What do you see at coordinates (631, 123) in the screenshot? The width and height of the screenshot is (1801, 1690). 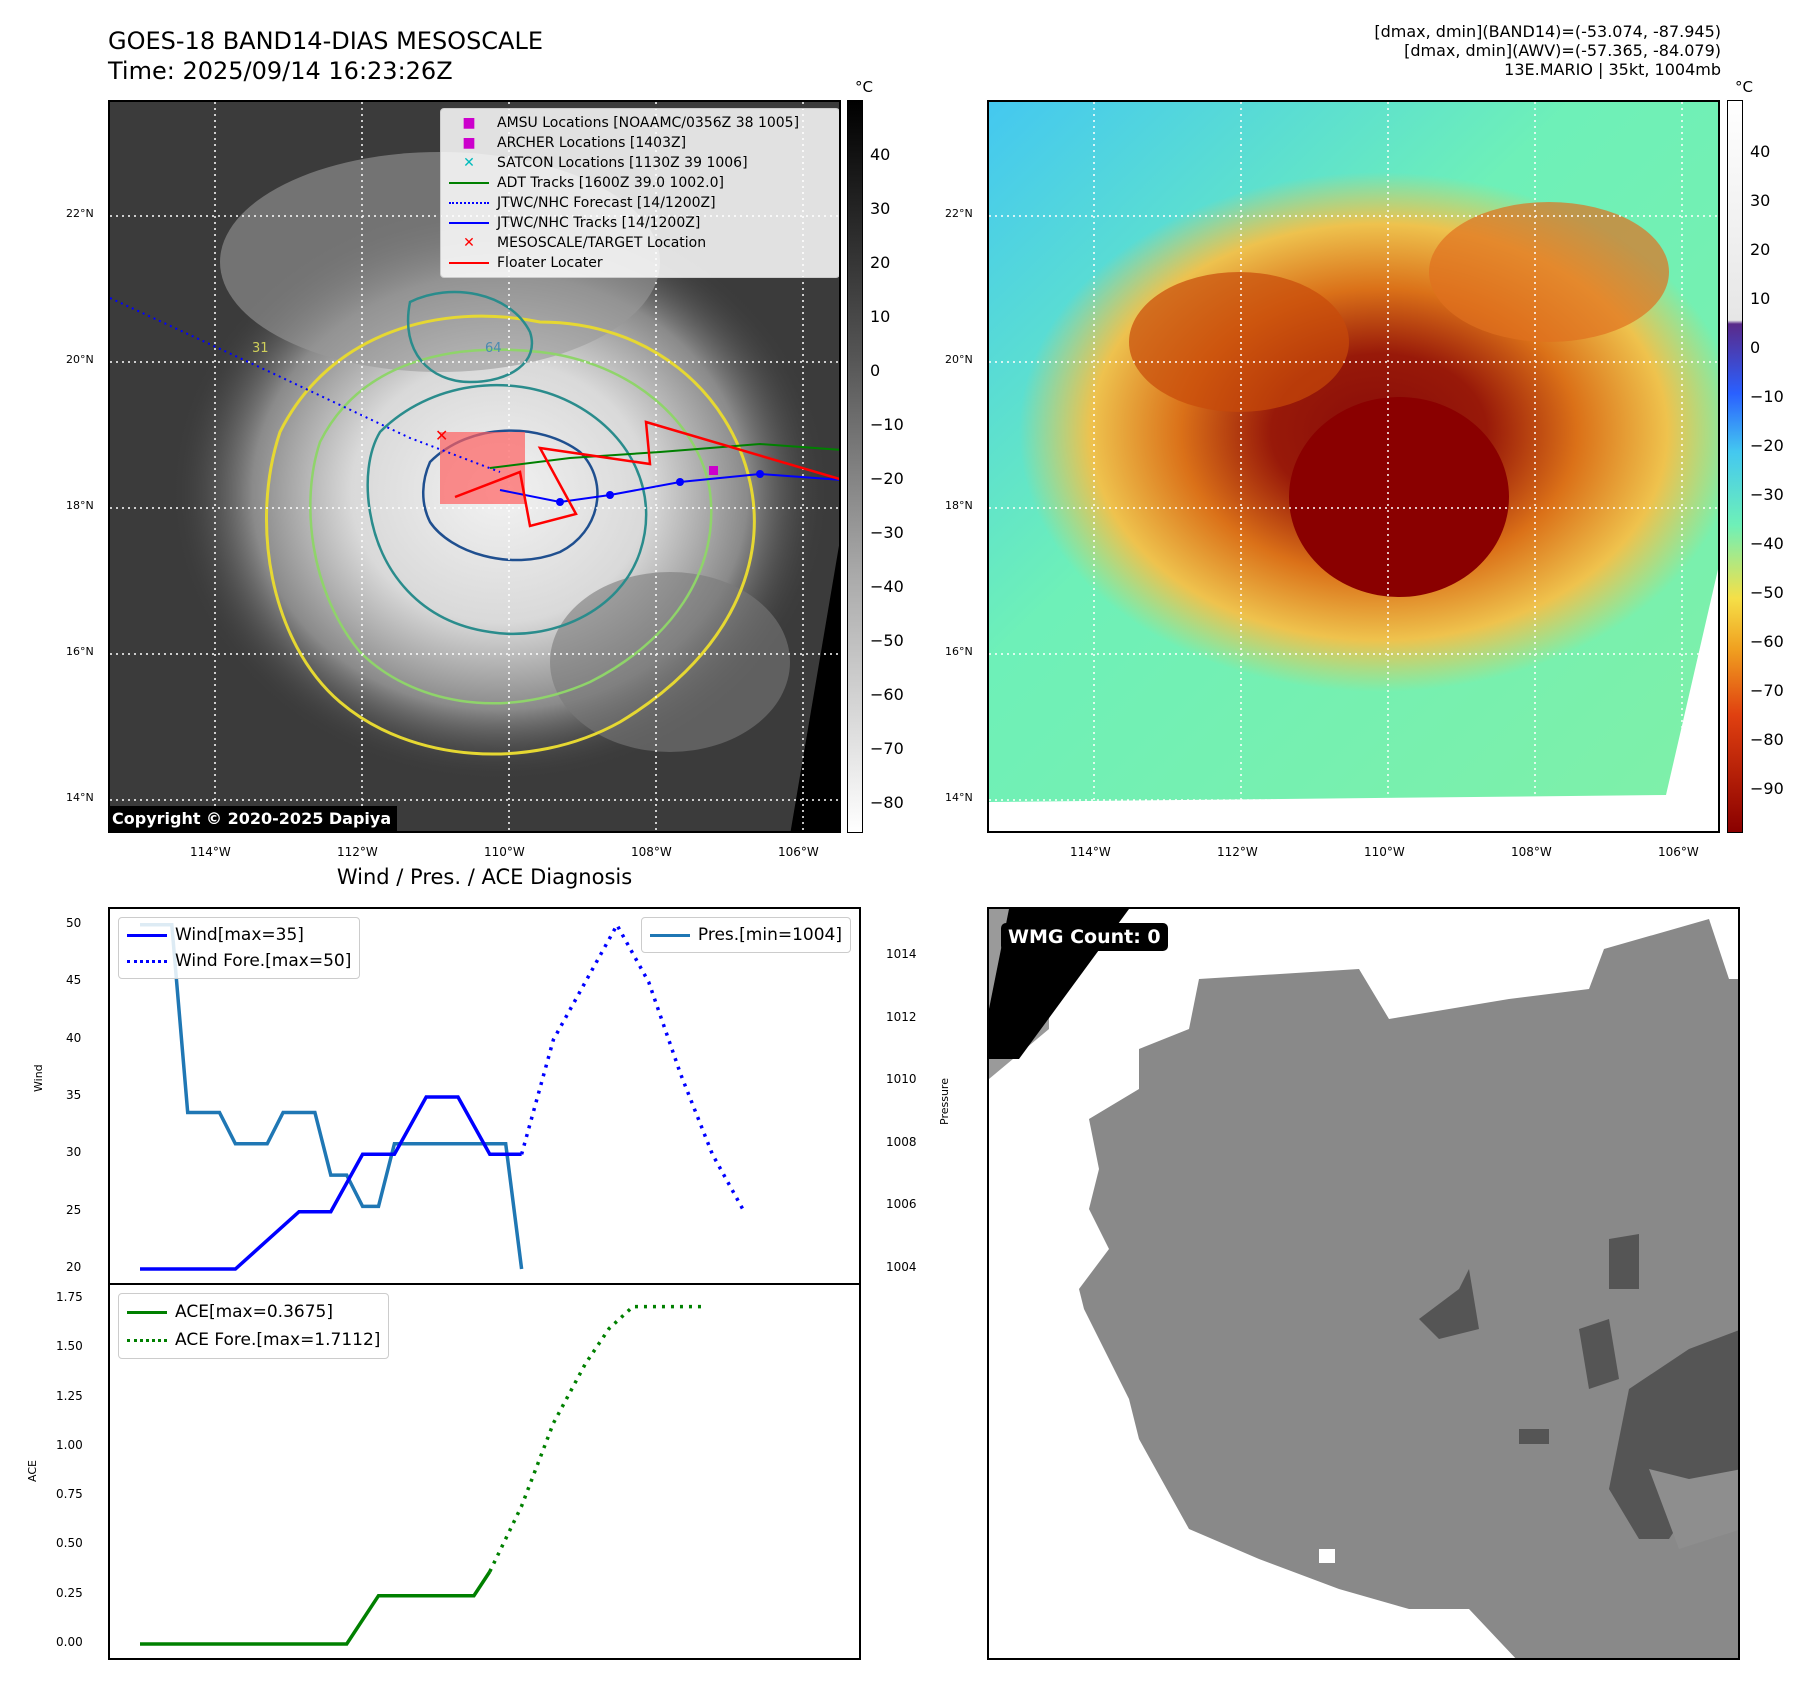 I see `legend-entry-amsu: ■ AMSU Locations [NOAAMC/0356Z 38 1005]` at bounding box center [631, 123].